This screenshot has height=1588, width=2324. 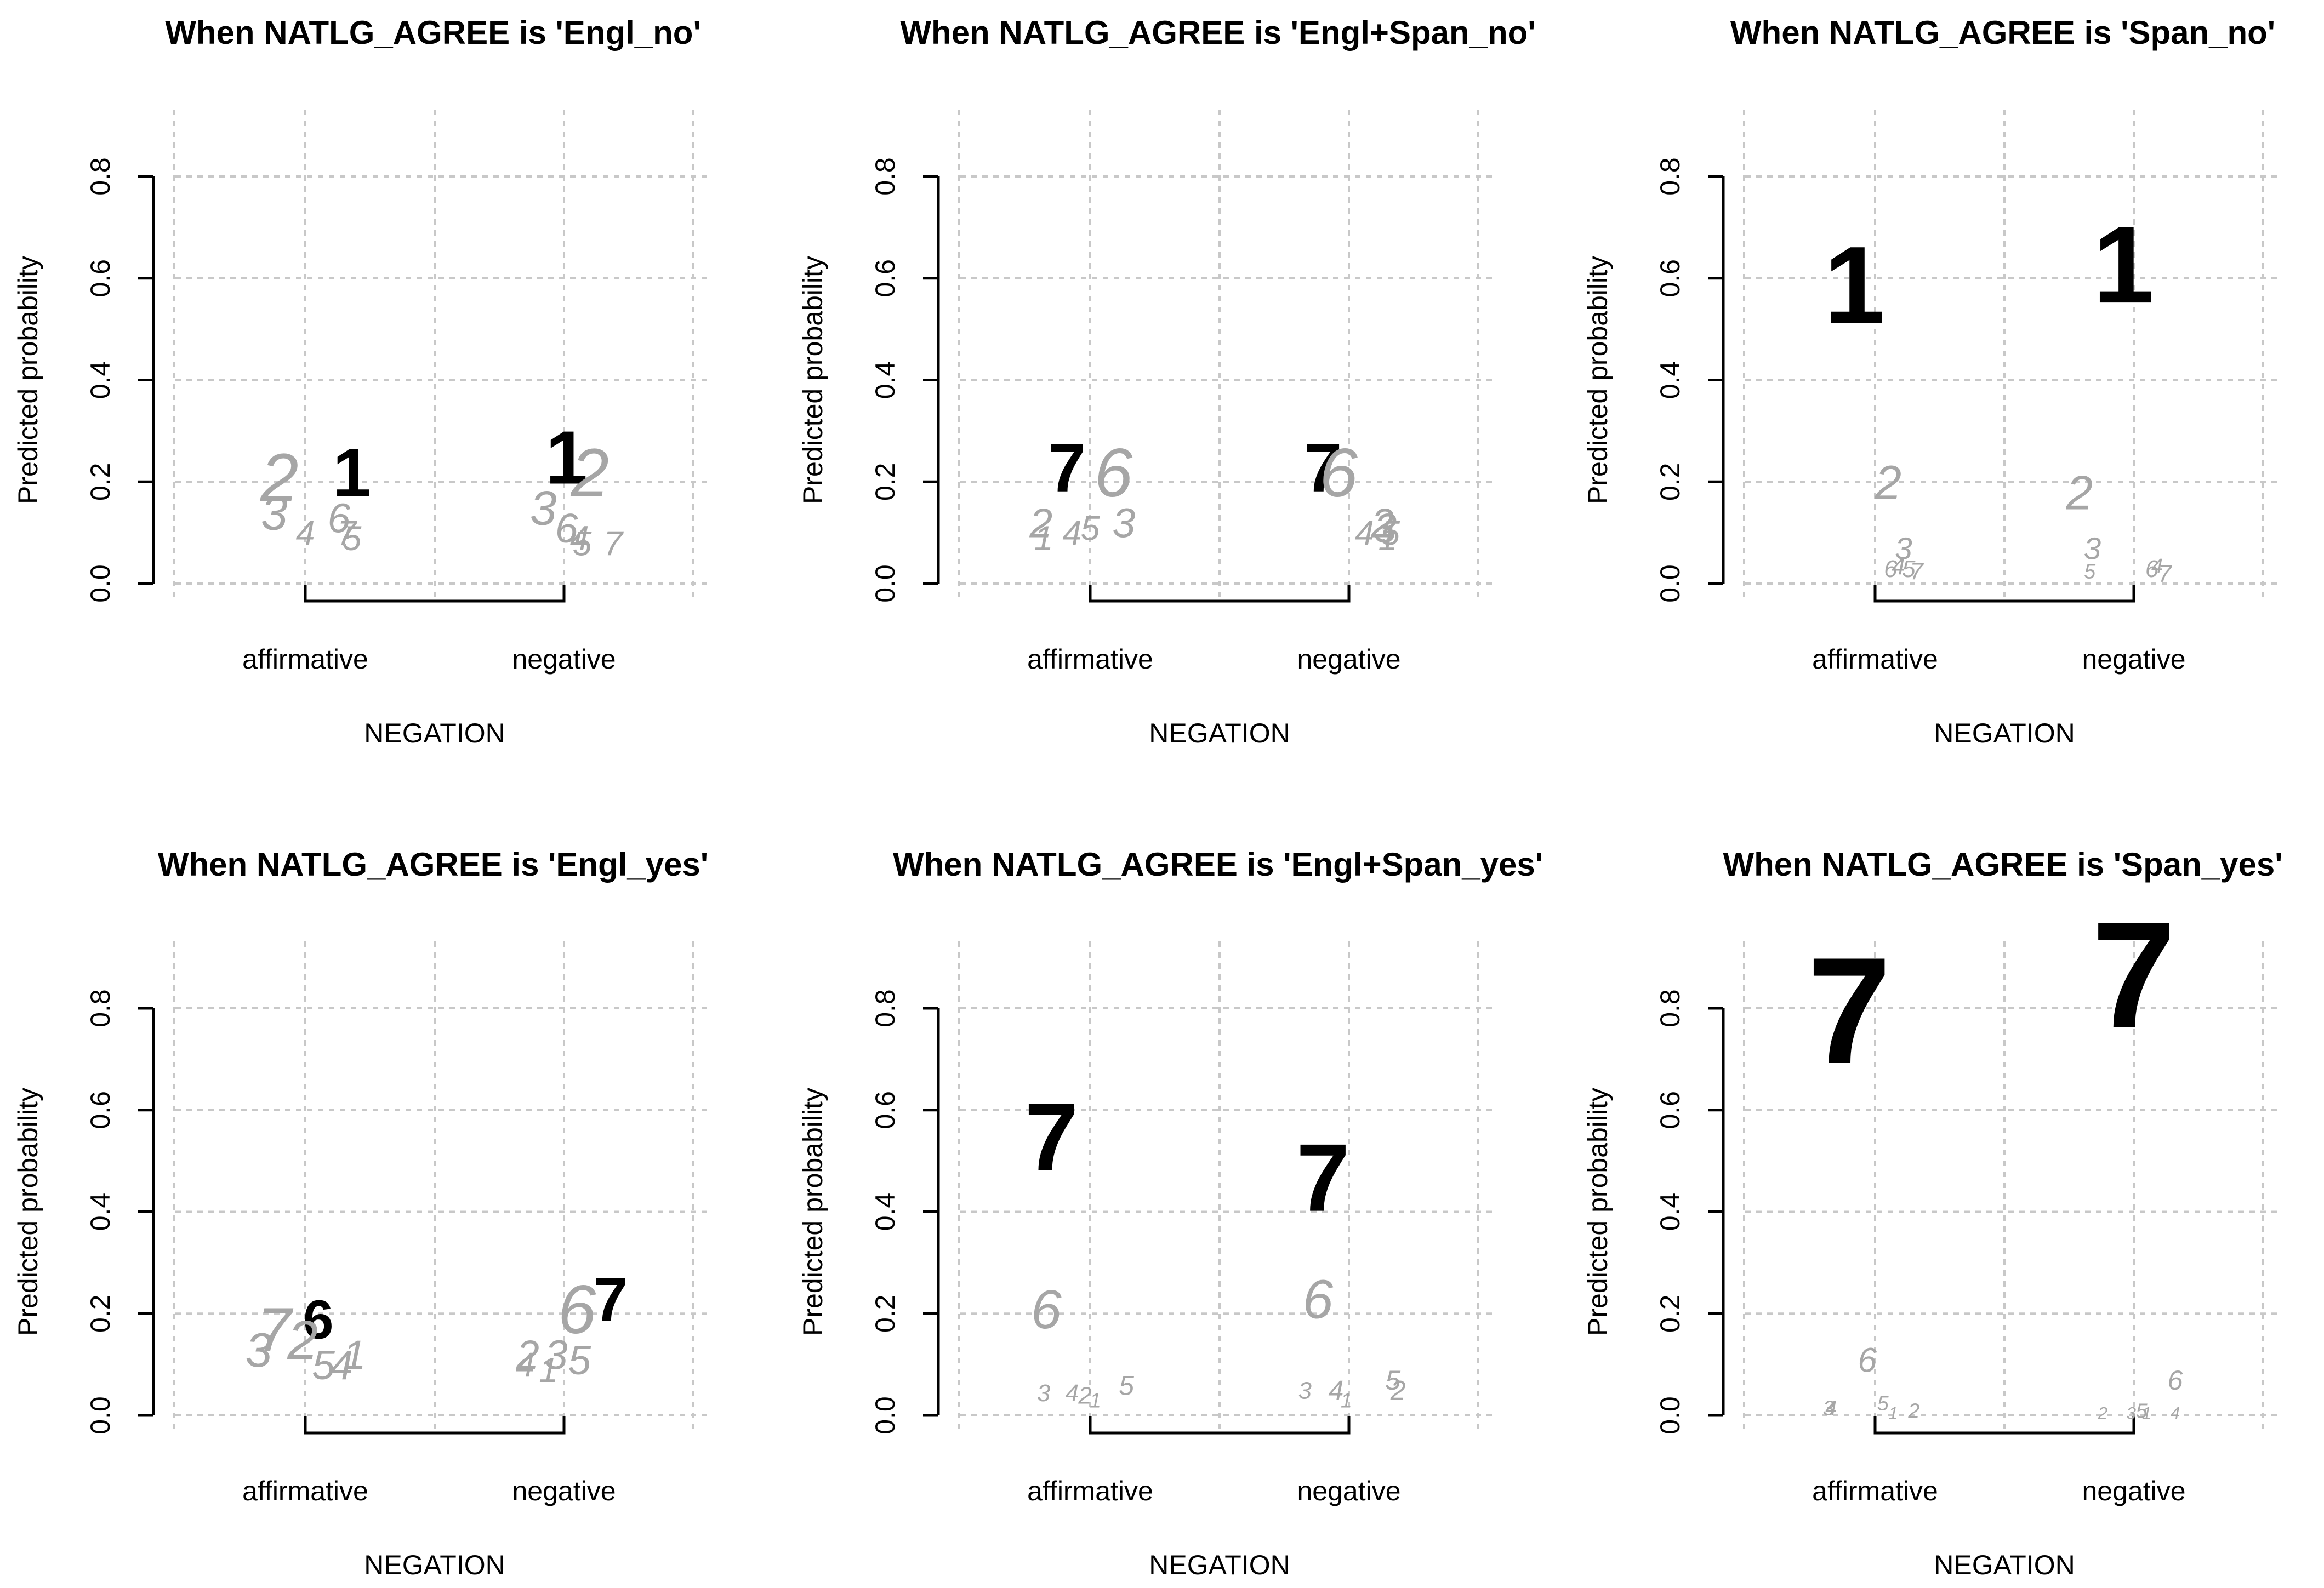 I want to click on chart-title: When NATLG_AGREE is 'Span_no', so click(x=2003, y=32).